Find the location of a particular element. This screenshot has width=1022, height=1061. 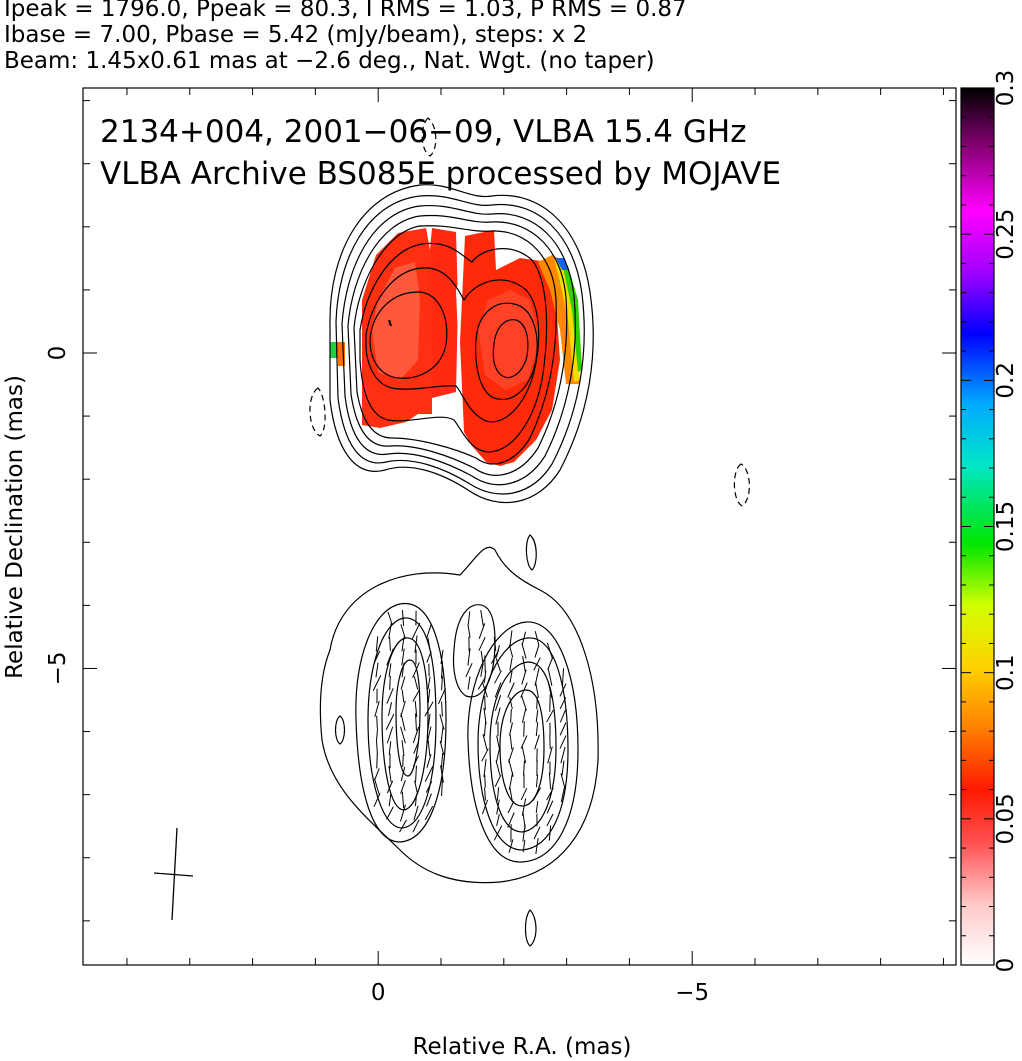

lower-contour-outer is located at coordinates (459, 715).